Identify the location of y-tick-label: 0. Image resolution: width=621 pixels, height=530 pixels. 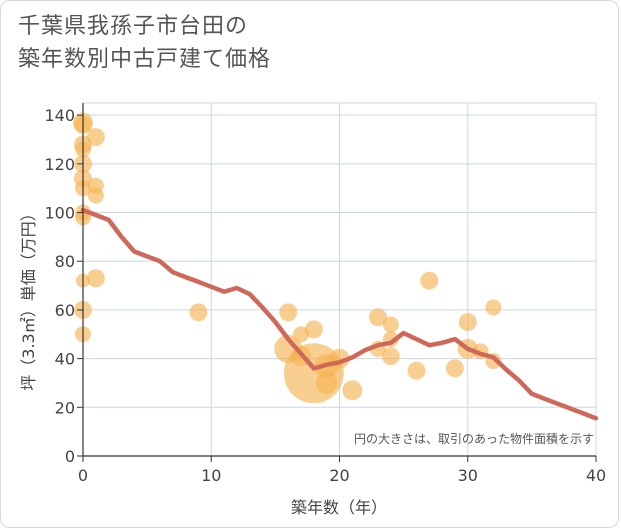
(70, 456).